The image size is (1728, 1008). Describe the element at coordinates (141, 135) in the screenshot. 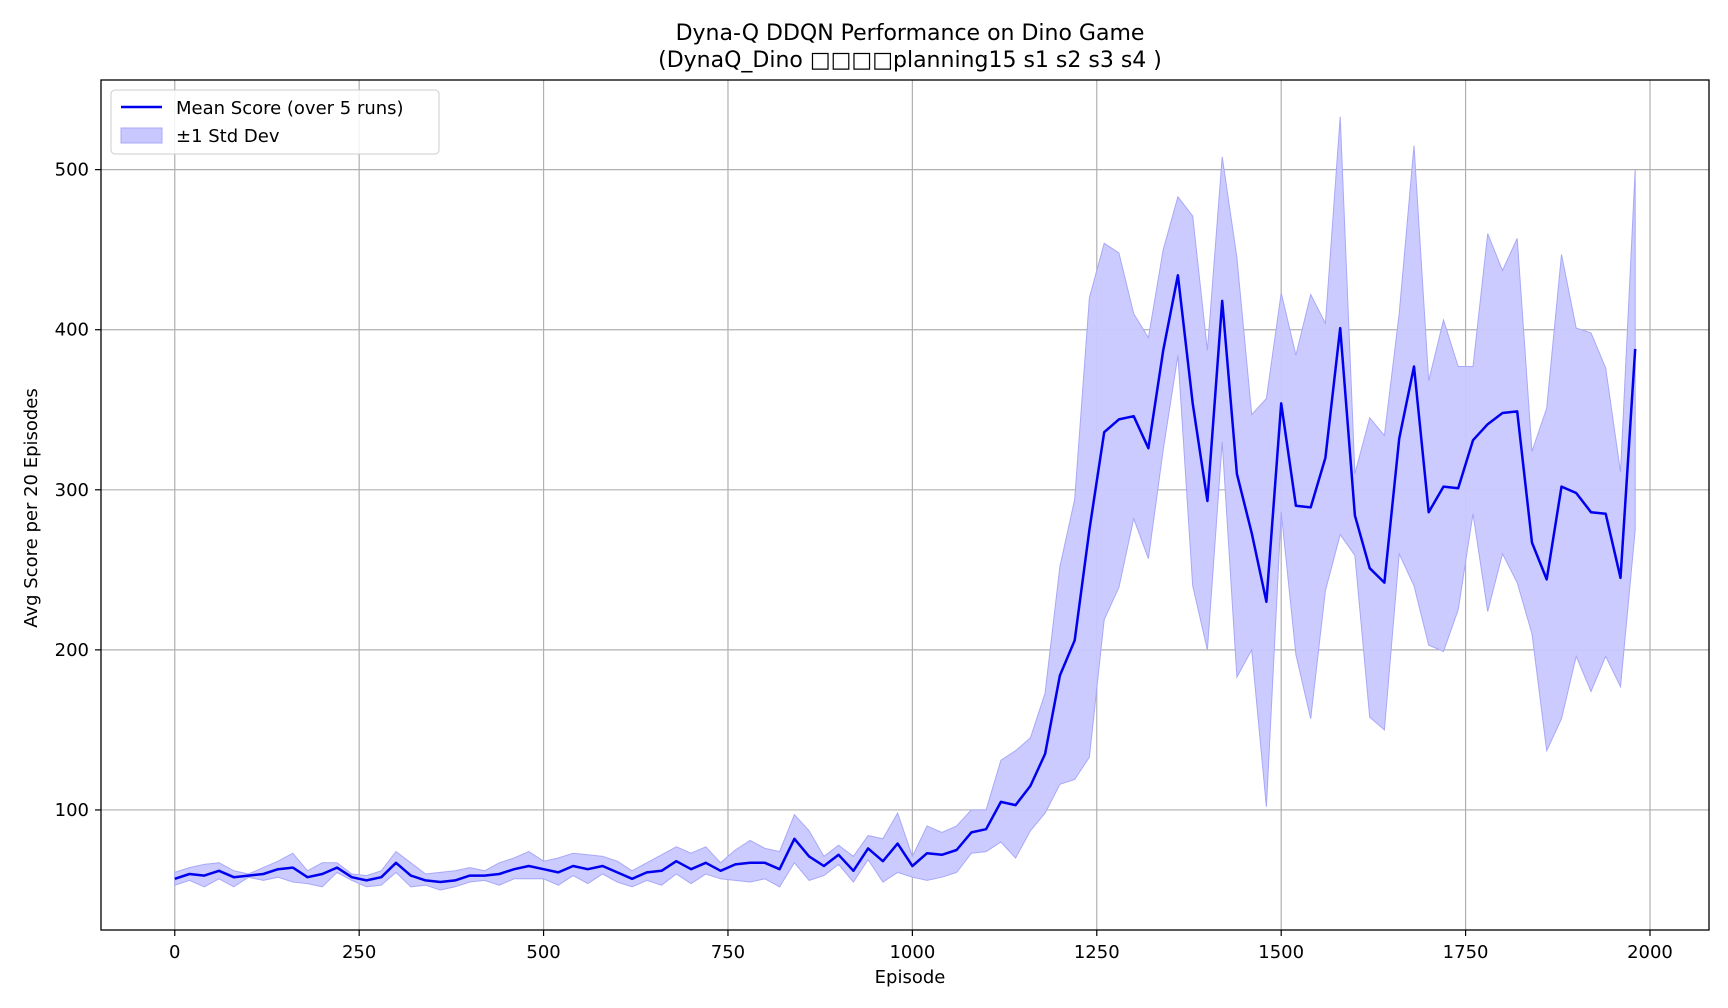

I see `legend-band-swatch` at that location.